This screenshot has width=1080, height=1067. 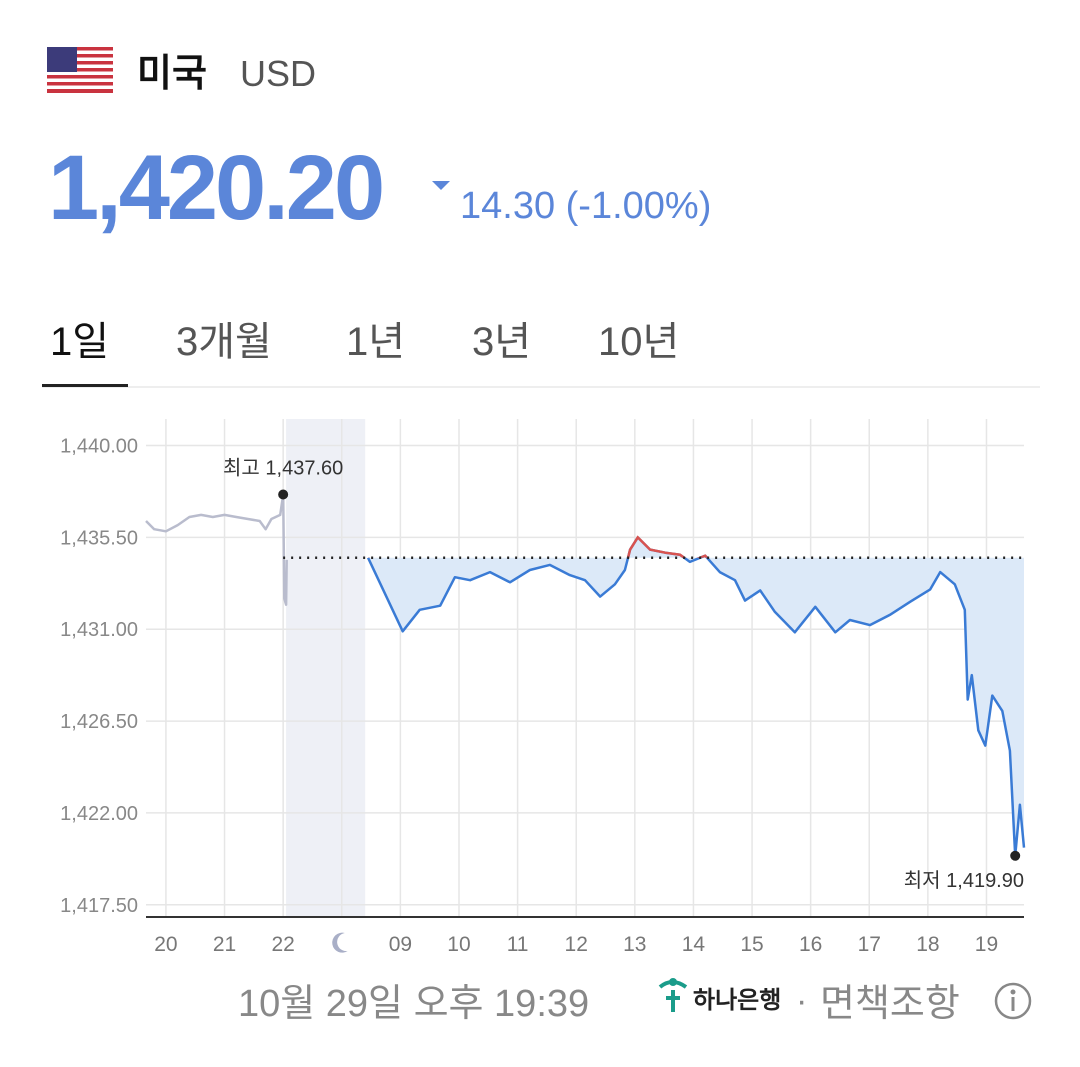 What do you see at coordinates (278, 73) in the screenshot?
I see `currency: USD` at bounding box center [278, 73].